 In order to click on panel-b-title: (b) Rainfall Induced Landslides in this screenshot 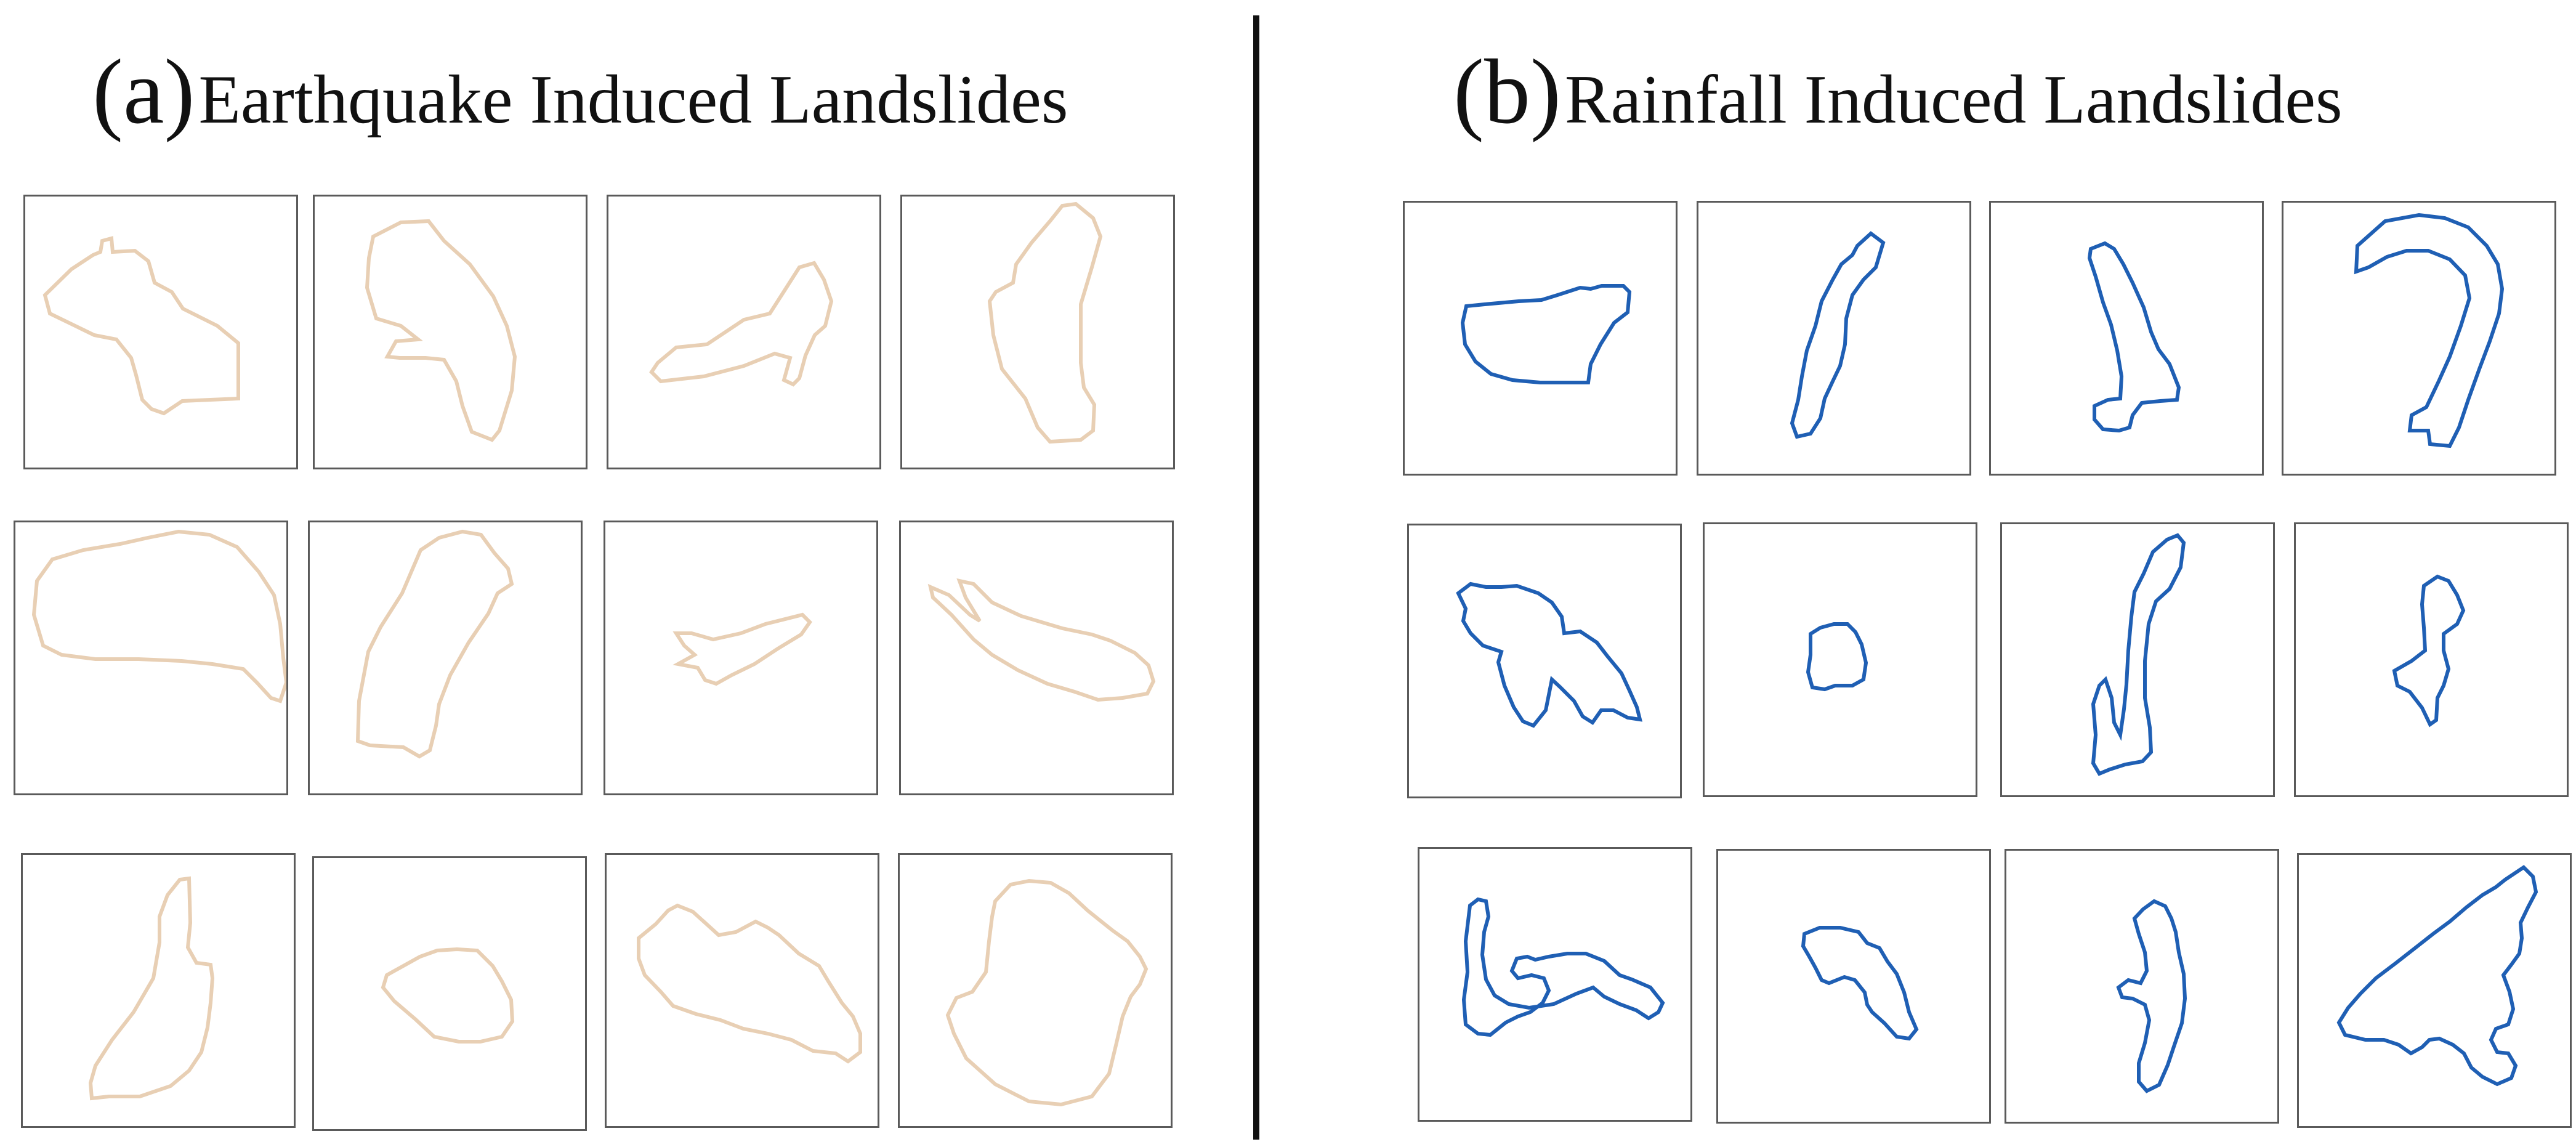, I will do `click(1898, 92)`.